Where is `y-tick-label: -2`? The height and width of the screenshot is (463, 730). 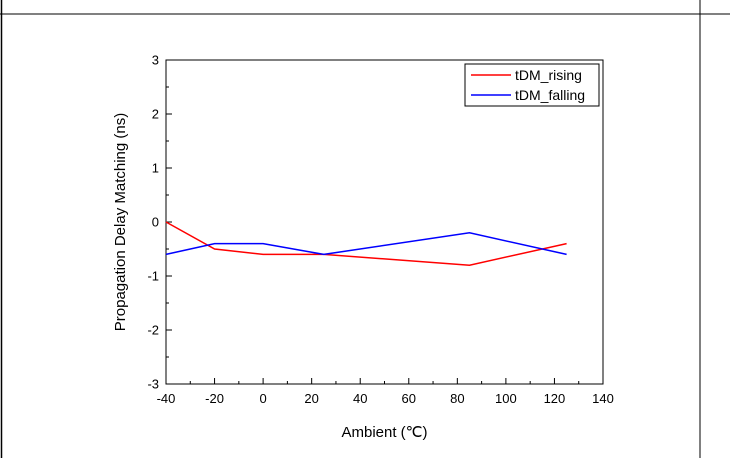
y-tick-label: -2 is located at coordinates (153, 330).